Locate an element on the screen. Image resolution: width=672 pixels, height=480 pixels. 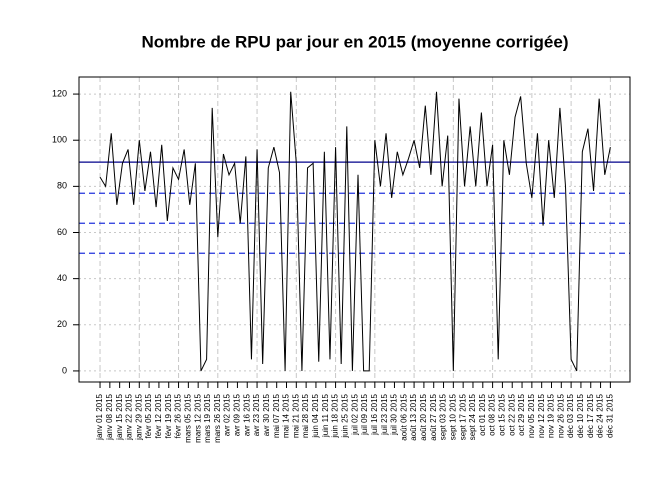
y-tick-label: 0 is located at coordinates (64, 370).